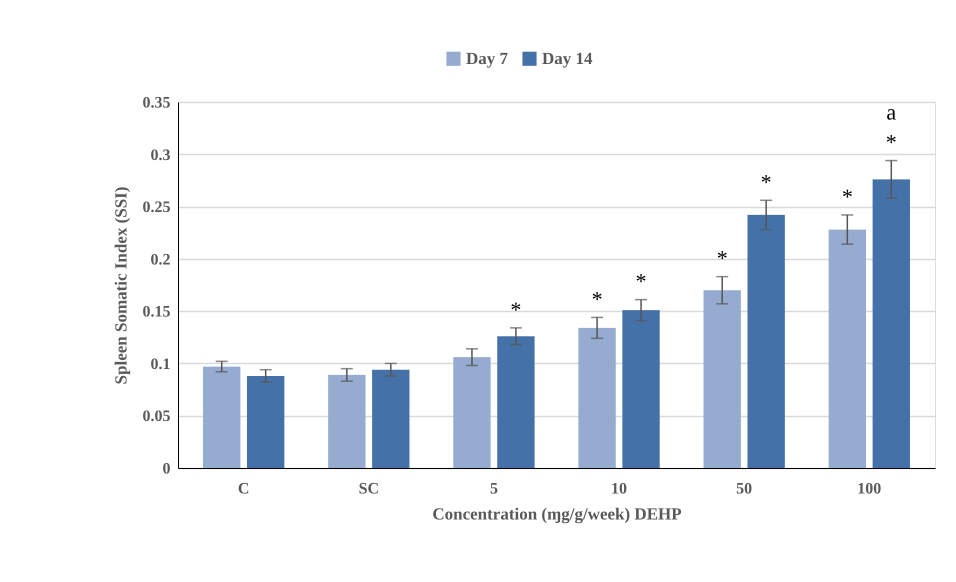  Describe the element at coordinates (160, 155) in the screenshot. I see `y-tick-label: 0.3` at that location.